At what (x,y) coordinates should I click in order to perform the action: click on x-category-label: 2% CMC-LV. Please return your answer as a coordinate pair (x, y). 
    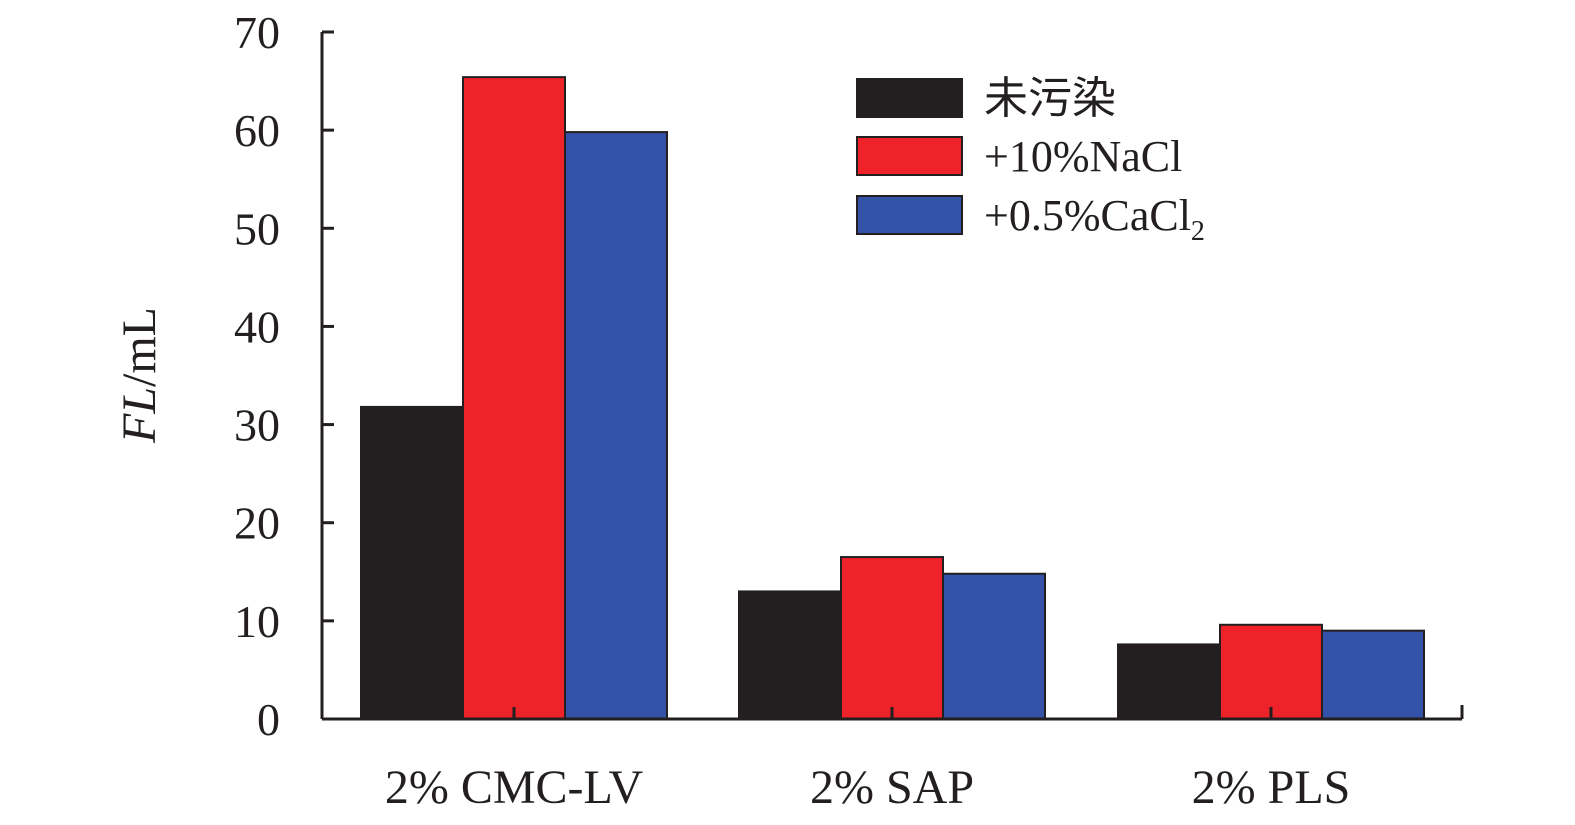
    Looking at the image, I should click on (514, 787).